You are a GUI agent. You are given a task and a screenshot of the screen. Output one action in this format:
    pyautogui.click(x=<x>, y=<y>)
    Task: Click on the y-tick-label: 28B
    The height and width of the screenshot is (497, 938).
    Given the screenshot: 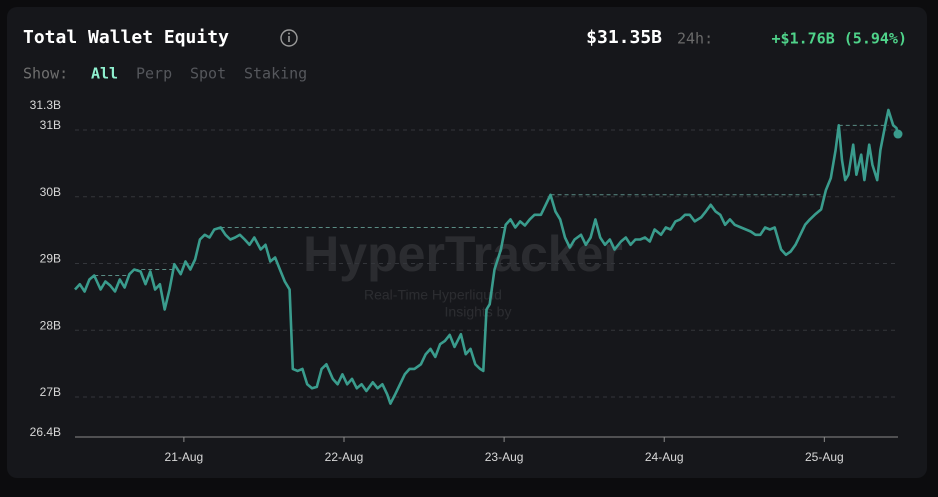 What is the action you would take?
    pyautogui.click(x=50, y=325)
    